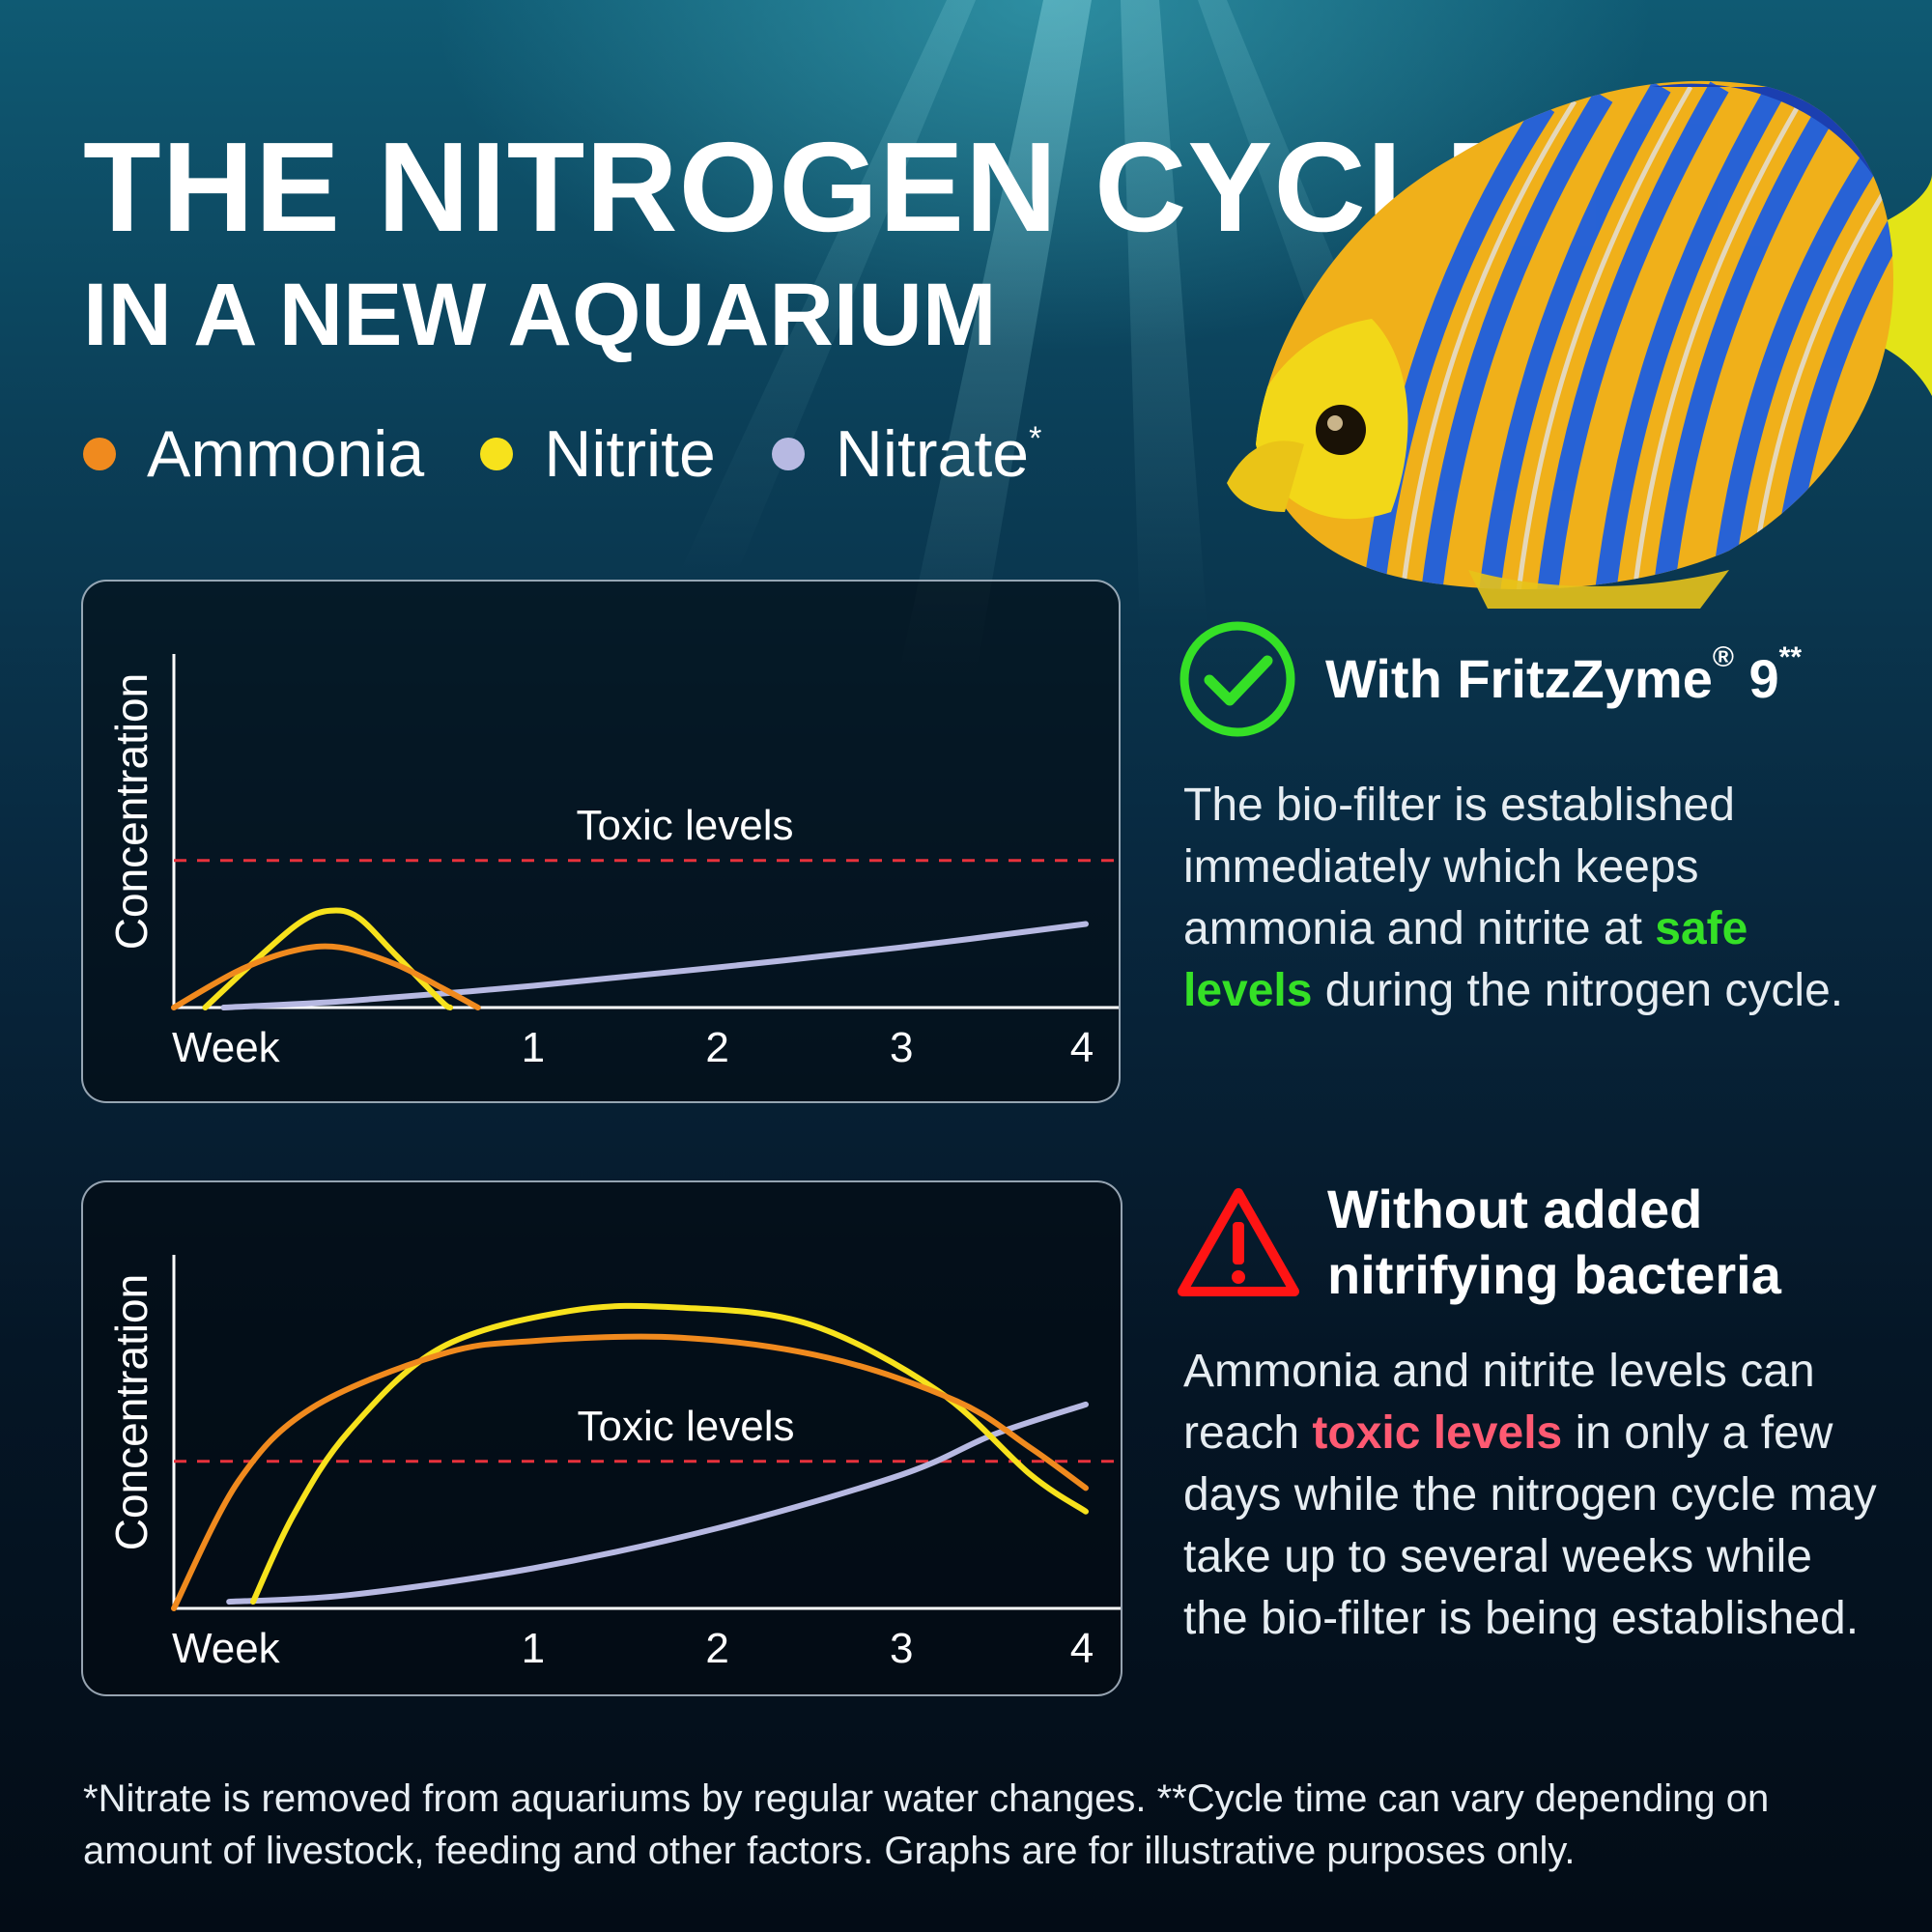  I want to click on chart-without-bacteria-plot: Concentration Week 1 2 3 4 Toxic levels, so click(613, 1463).